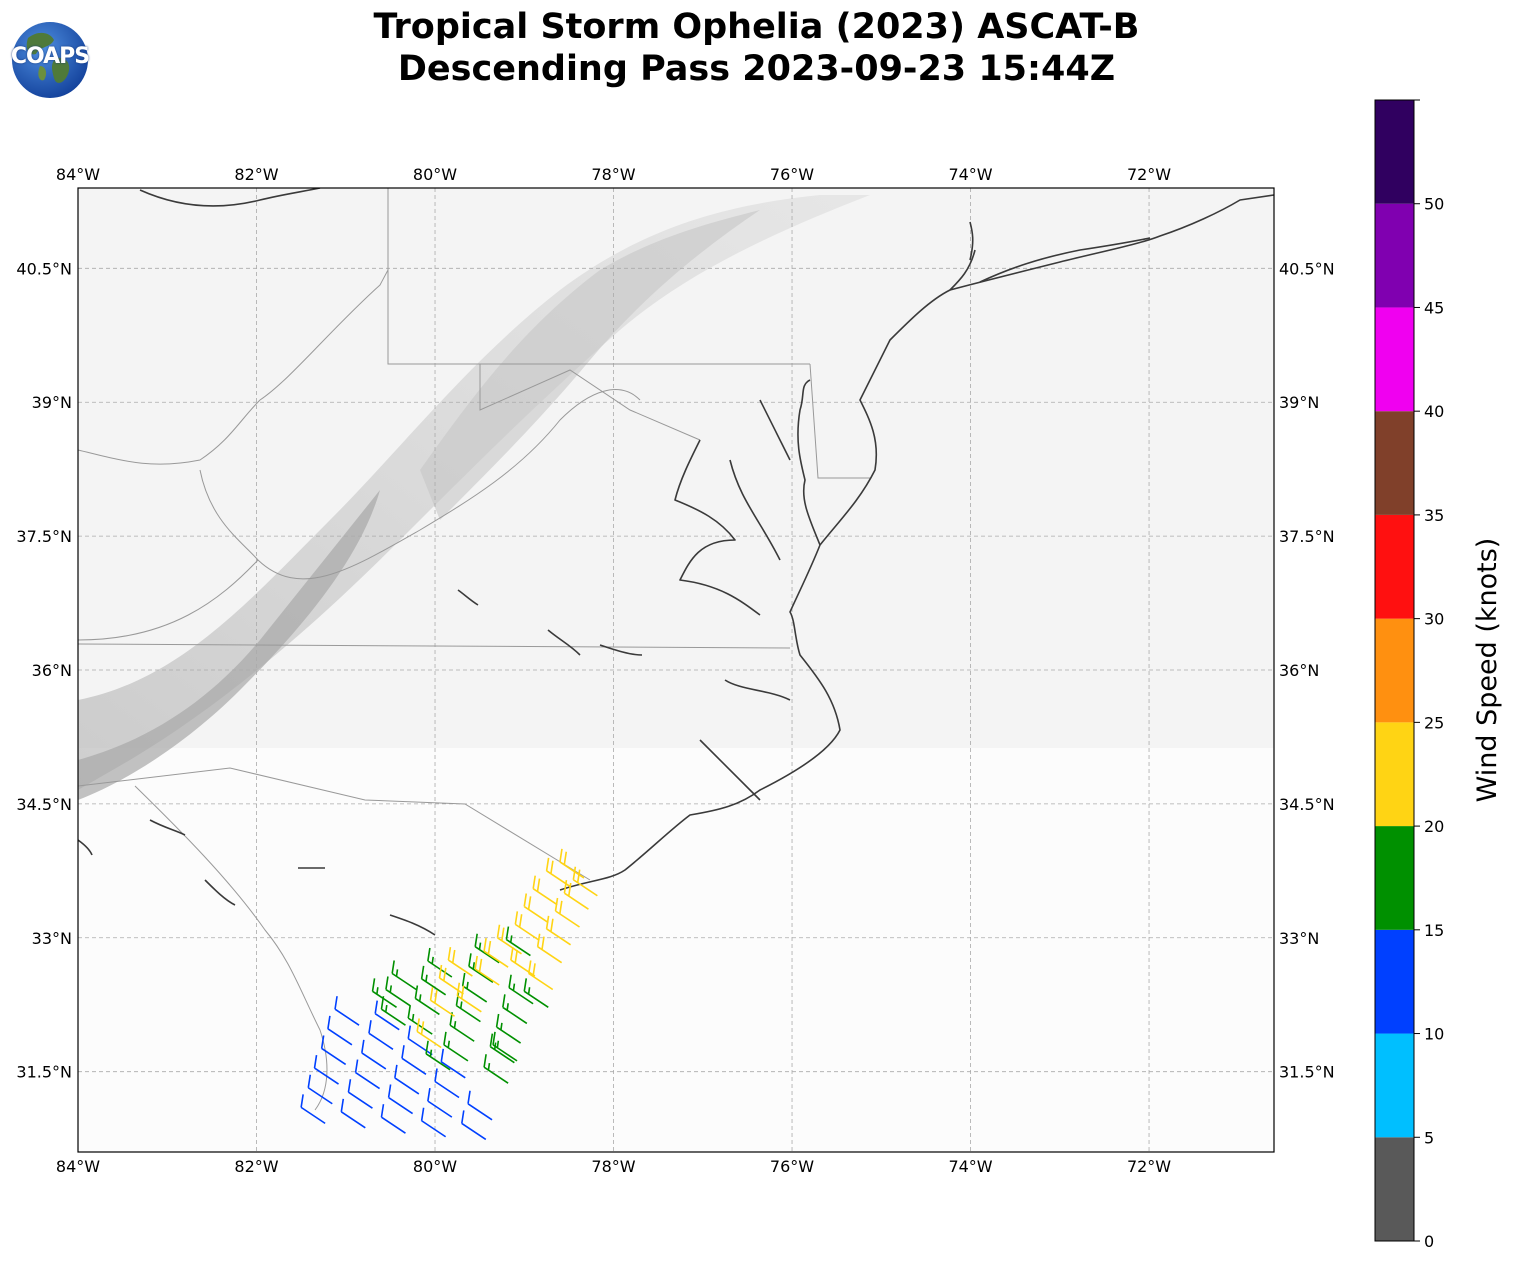 The height and width of the screenshot is (1264, 1513). What do you see at coordinates (1429, 1137) in the screenshot?
I see `colorbar-tick-label: 5` at bounding box center [1429, 1137].